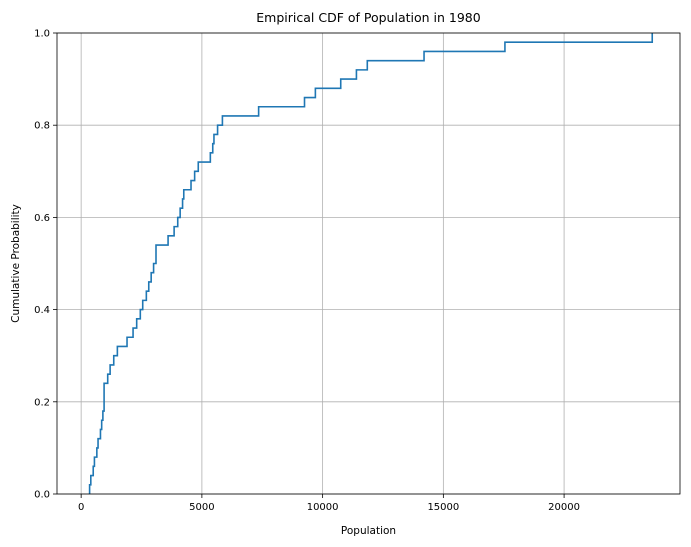 Image resolution: width=691 pixels, height=547 pixels. Describe the element at coordinates (45, 265) in the screenshot. I see `y-axis: 0.0 0.2 0.4 0.6 0.8 1.0` at that location.